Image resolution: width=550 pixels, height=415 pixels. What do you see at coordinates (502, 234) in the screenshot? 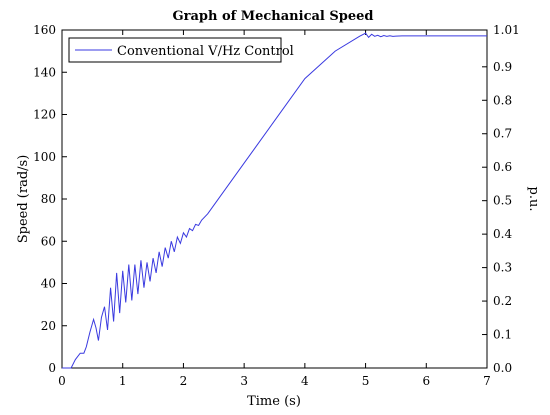
I see `y-right-tick-label: 0.4` at bounding box center [502, 234].